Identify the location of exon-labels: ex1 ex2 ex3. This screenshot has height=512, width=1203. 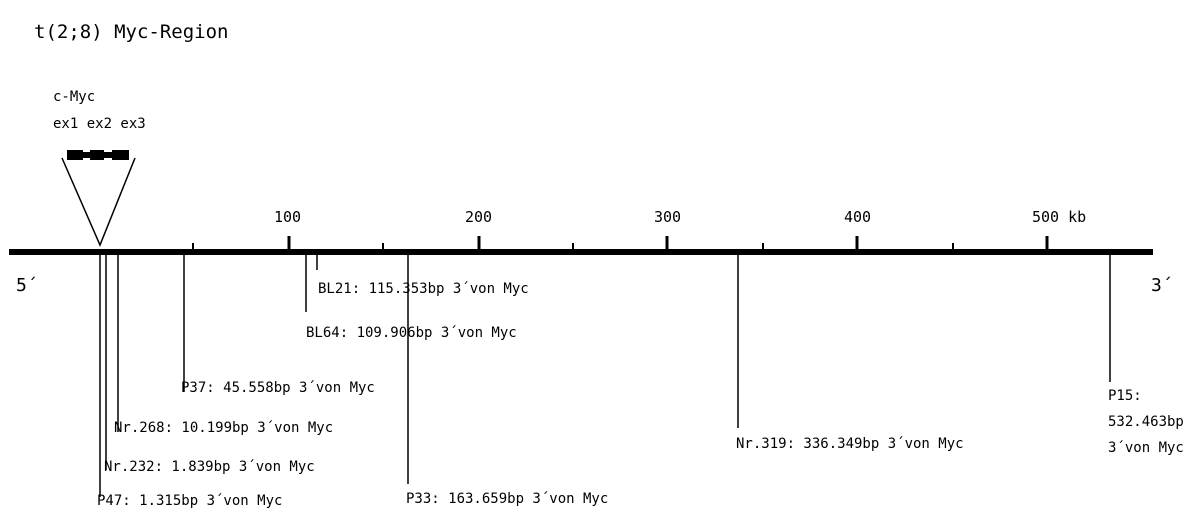
(99, 124).